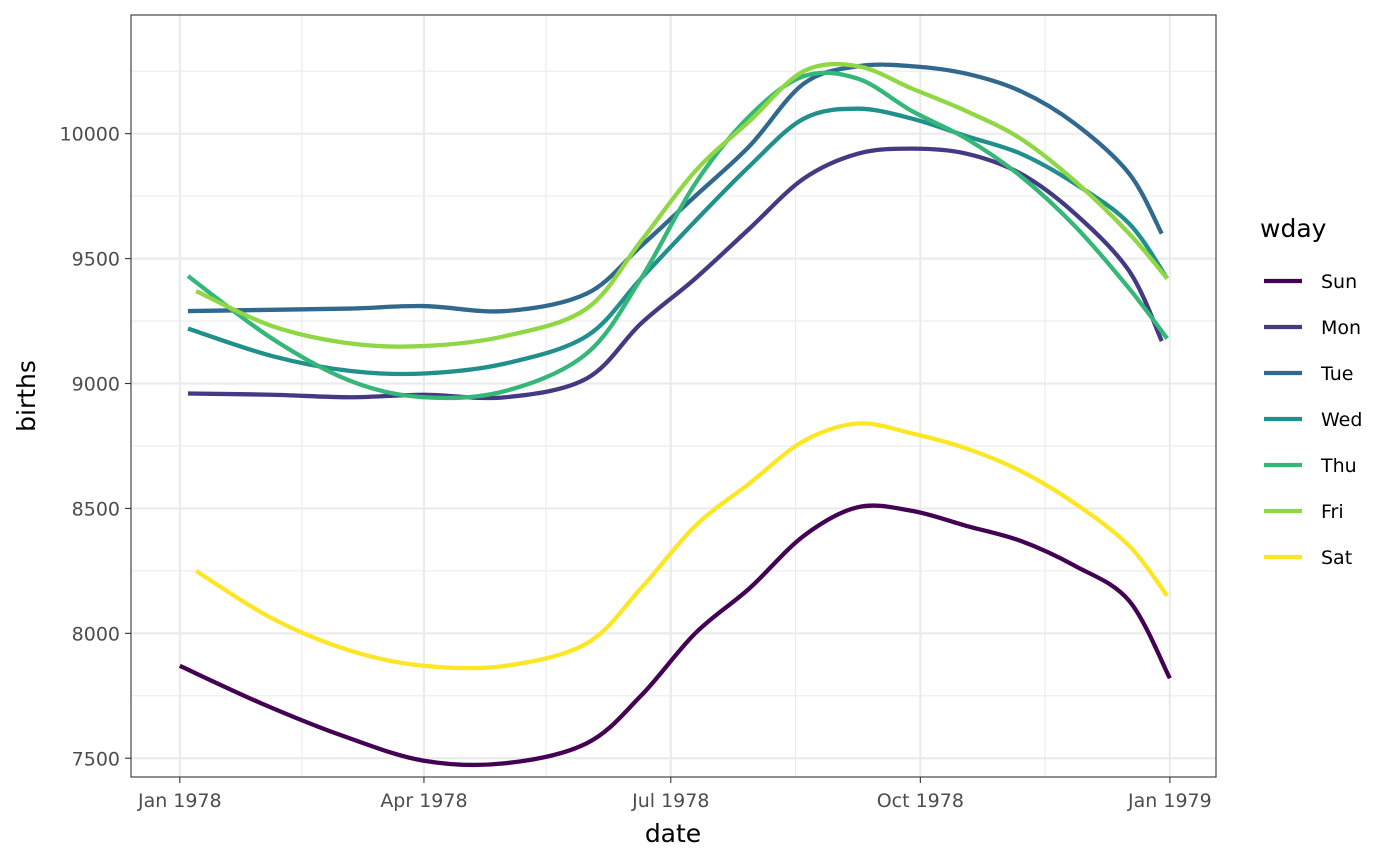 The image size is (1400, 866). I want to click on y-tick-label: 9500, so click(96, 260).